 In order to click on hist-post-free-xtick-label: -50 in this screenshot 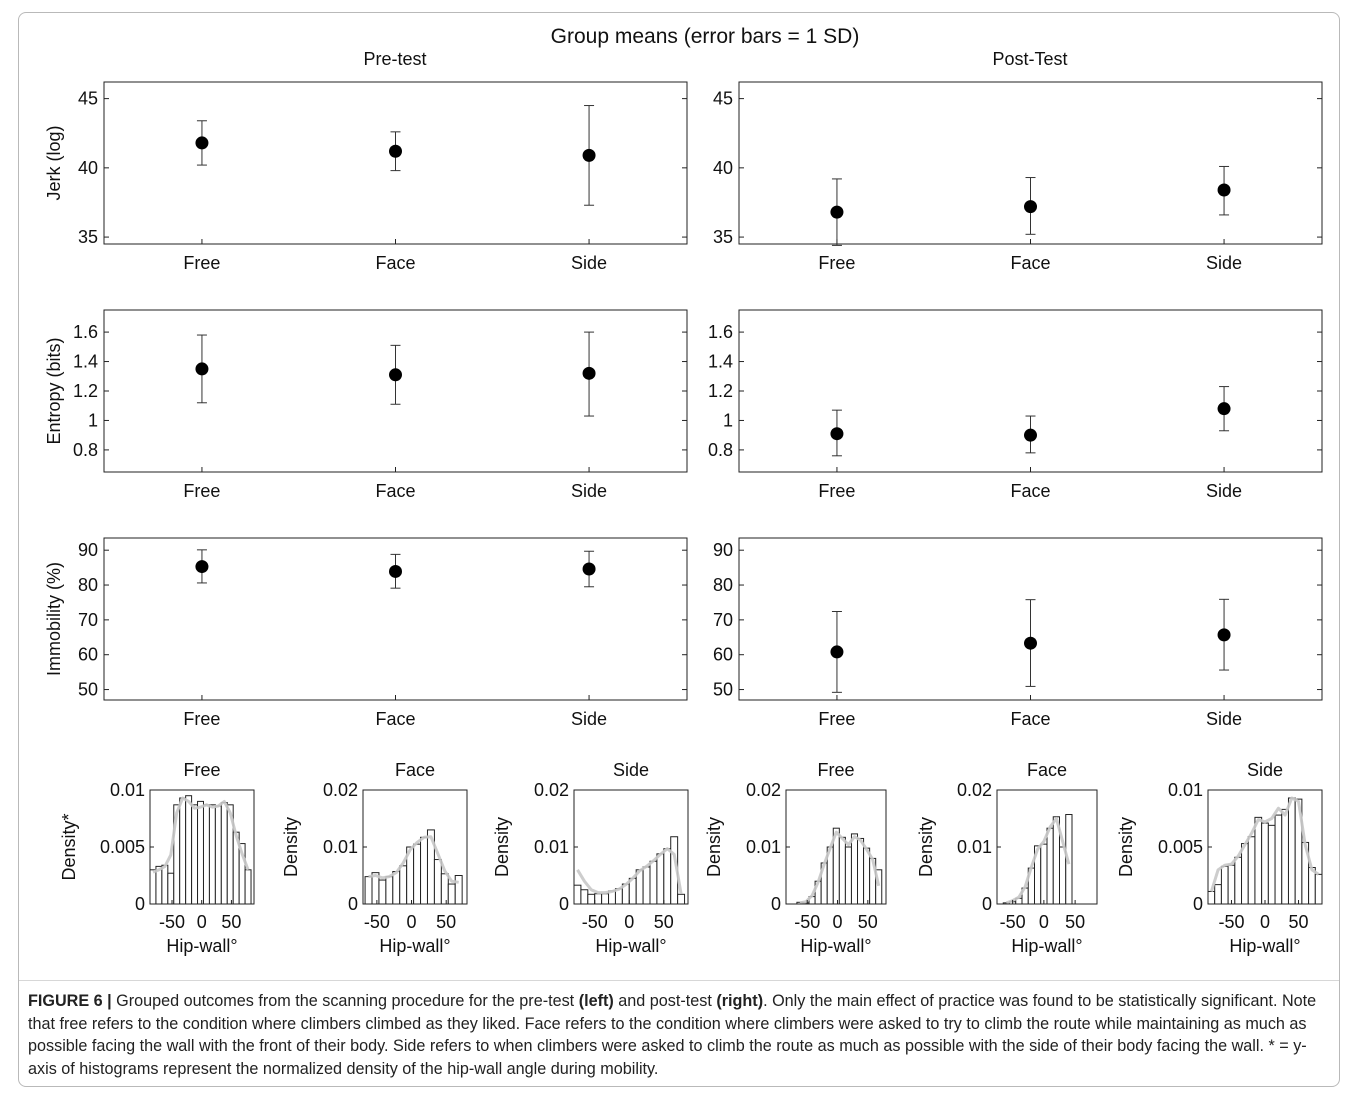, I will do `click(807, 922)`.